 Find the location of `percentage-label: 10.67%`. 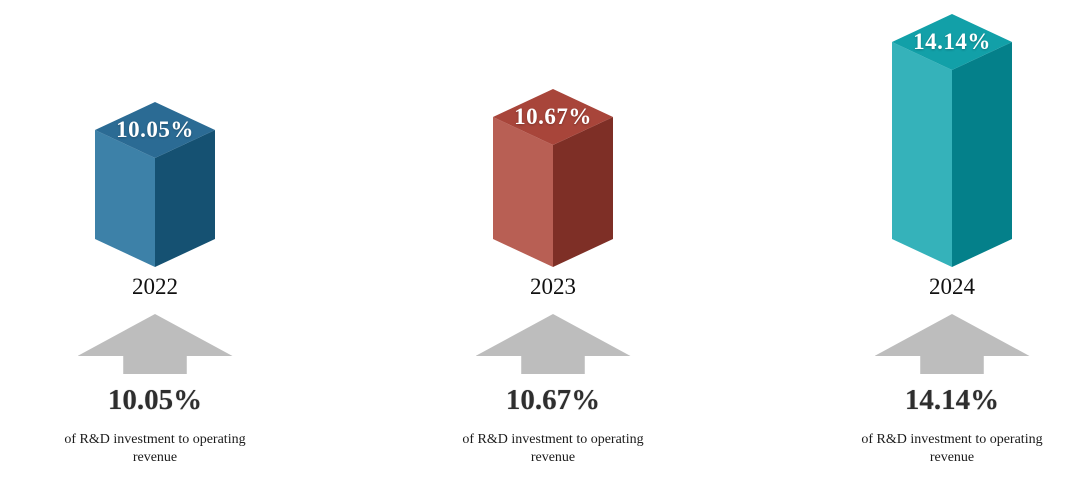

percentage-label: 10.67% is located at coordinates (553, 400).